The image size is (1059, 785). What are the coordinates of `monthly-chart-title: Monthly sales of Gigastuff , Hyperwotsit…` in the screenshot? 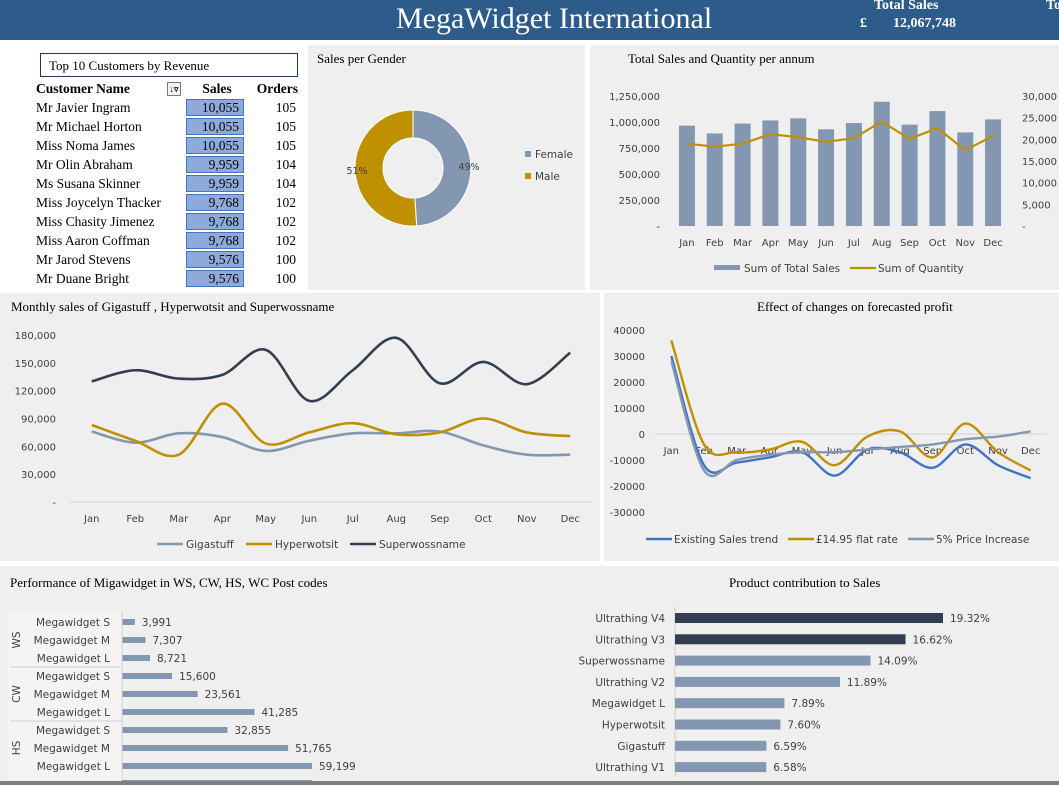 It's located at (173, 306).